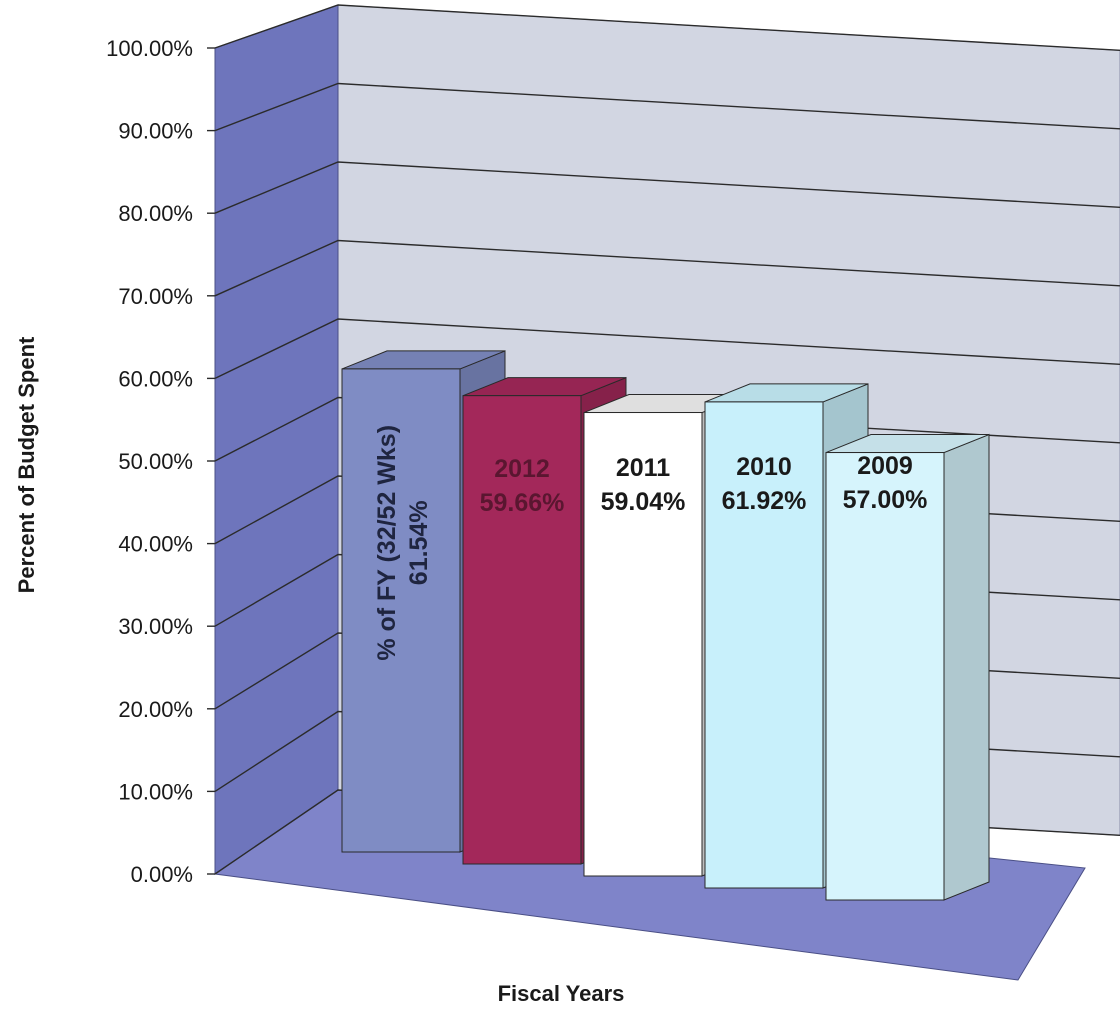  What do you see at coordinates (561, 993) in the screenshot?
I see `x-axis-title: Fiscal Years` at bounding box center [561, 993].